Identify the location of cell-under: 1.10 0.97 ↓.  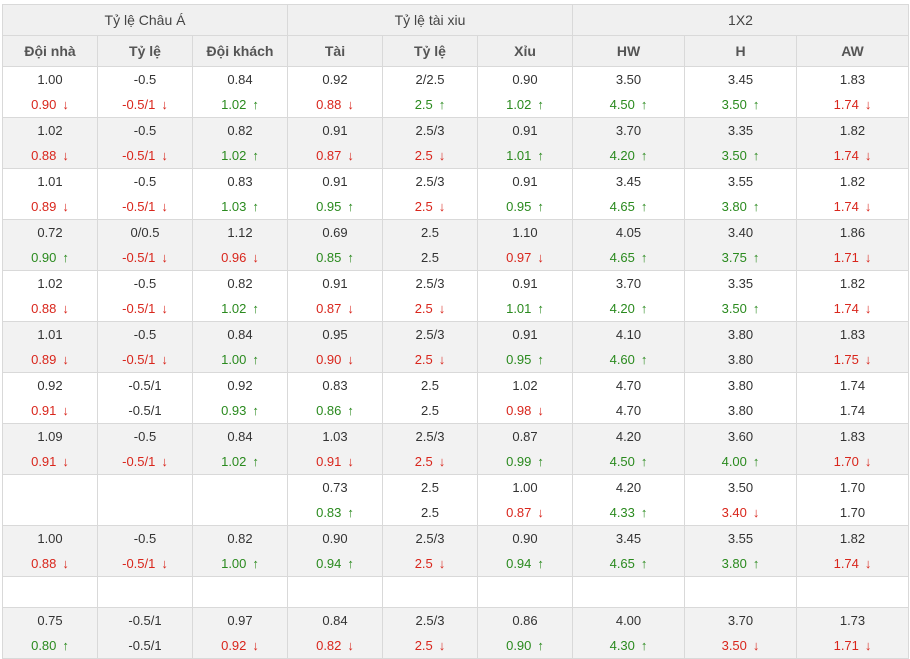
(525, 245).